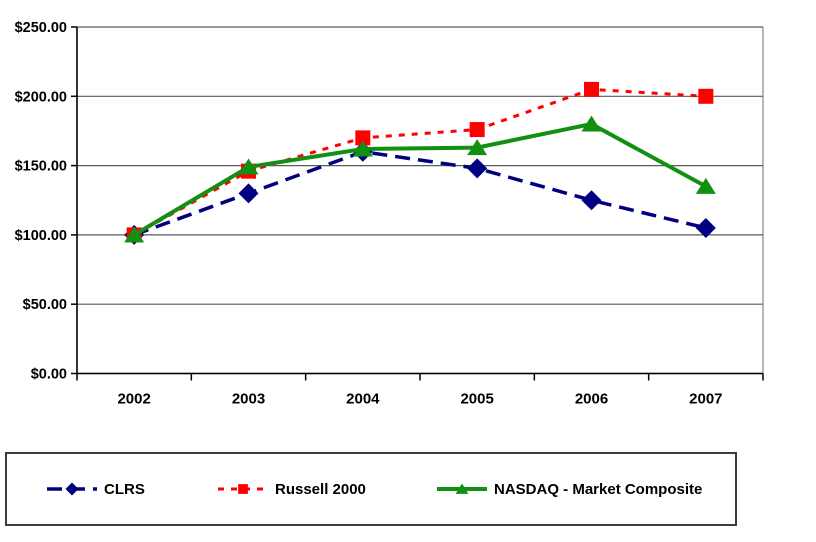  What do you see at coordinates (420, 193) in the screenshot?
I see `series-line-diamond` at bounding box center [420, 193].